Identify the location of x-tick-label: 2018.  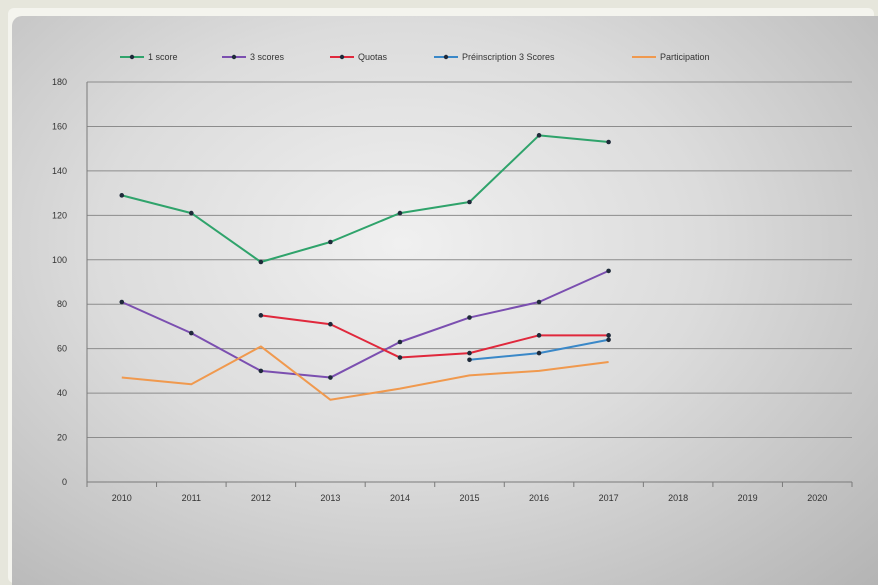
(678, 498).